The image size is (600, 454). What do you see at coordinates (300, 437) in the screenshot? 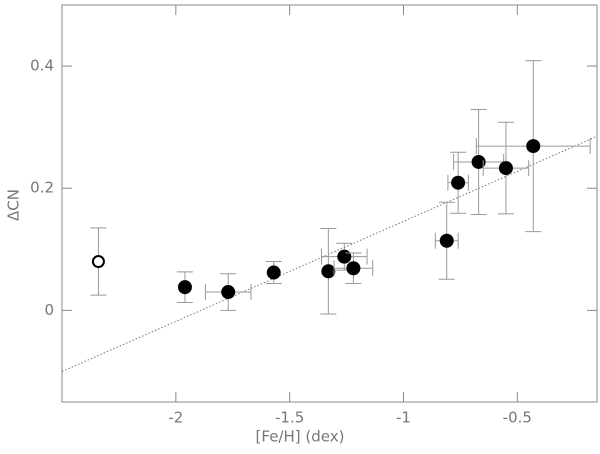
I see `x-axis-label: [Fe/H] (dex)` at bounding box center [300, 437].